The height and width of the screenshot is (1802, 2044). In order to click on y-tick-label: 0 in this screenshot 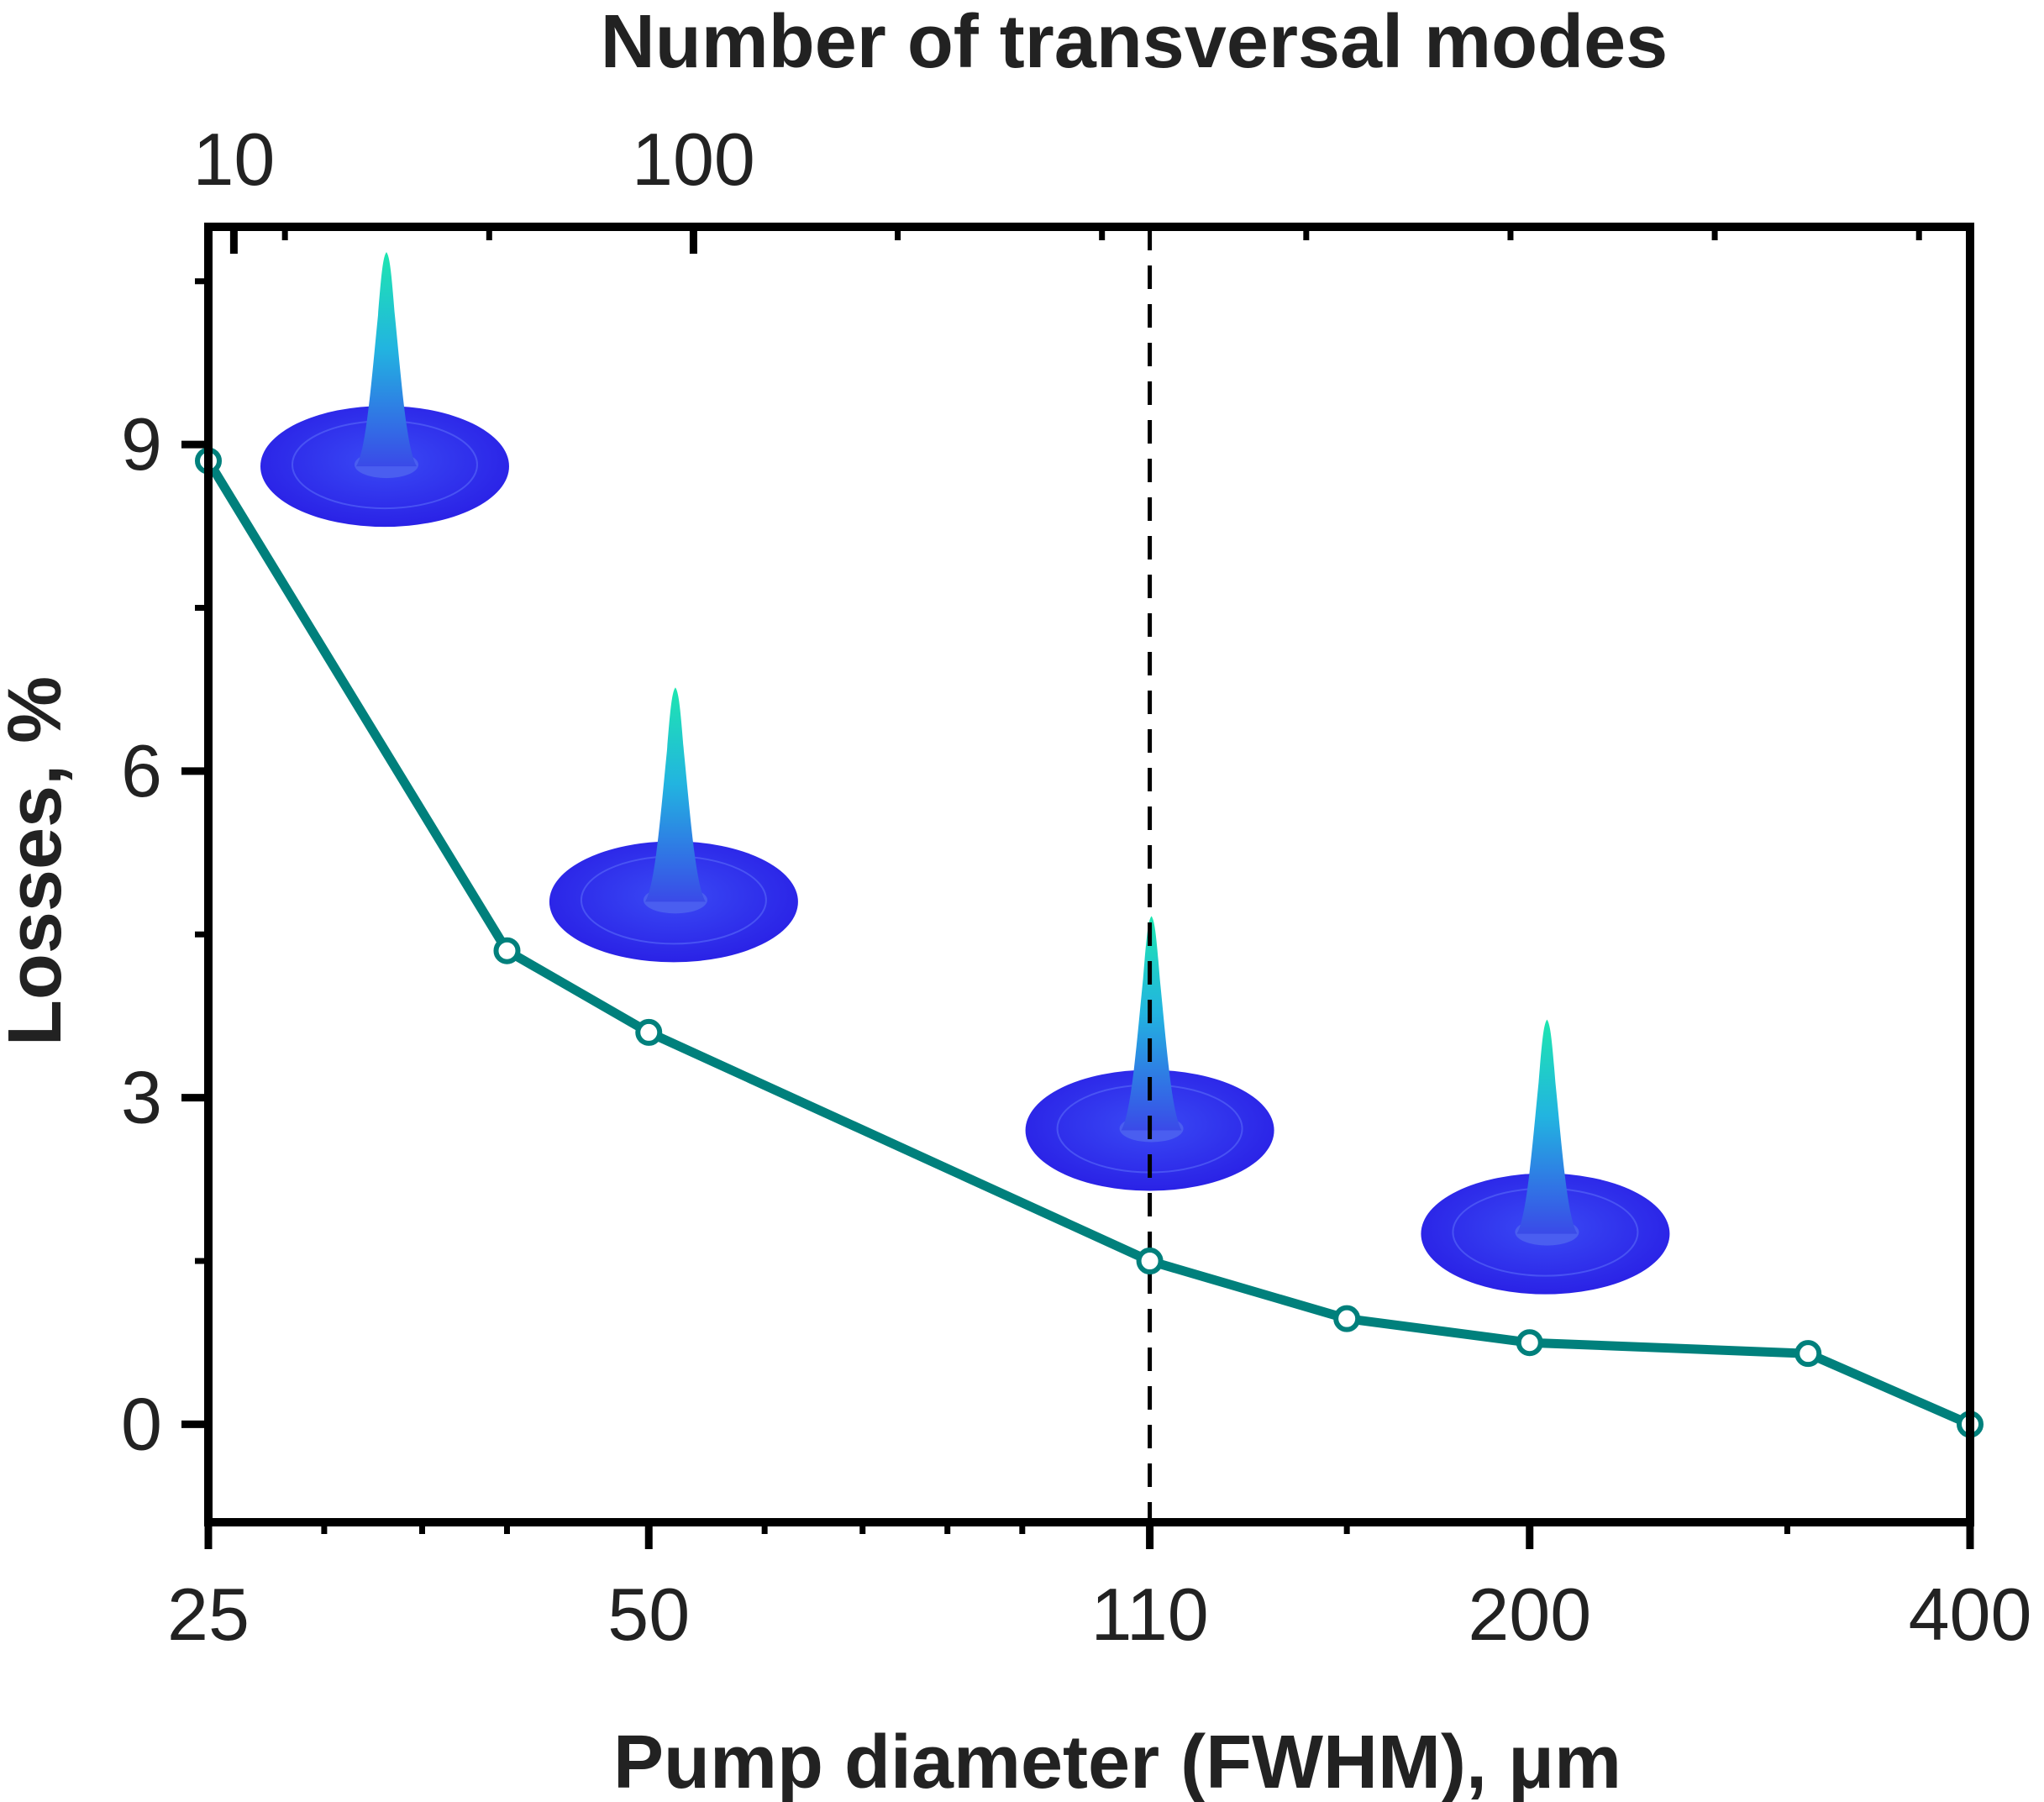, I will do `click(141, 1423)`.